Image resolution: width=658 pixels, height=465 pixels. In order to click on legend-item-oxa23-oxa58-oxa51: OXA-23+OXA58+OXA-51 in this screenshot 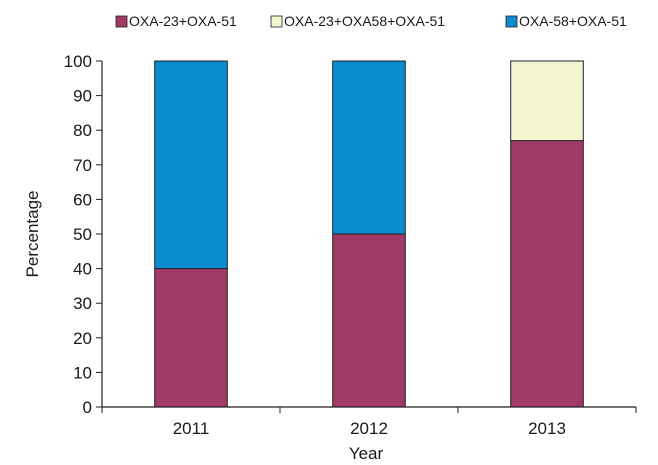, I will do `click(357, 21)`.